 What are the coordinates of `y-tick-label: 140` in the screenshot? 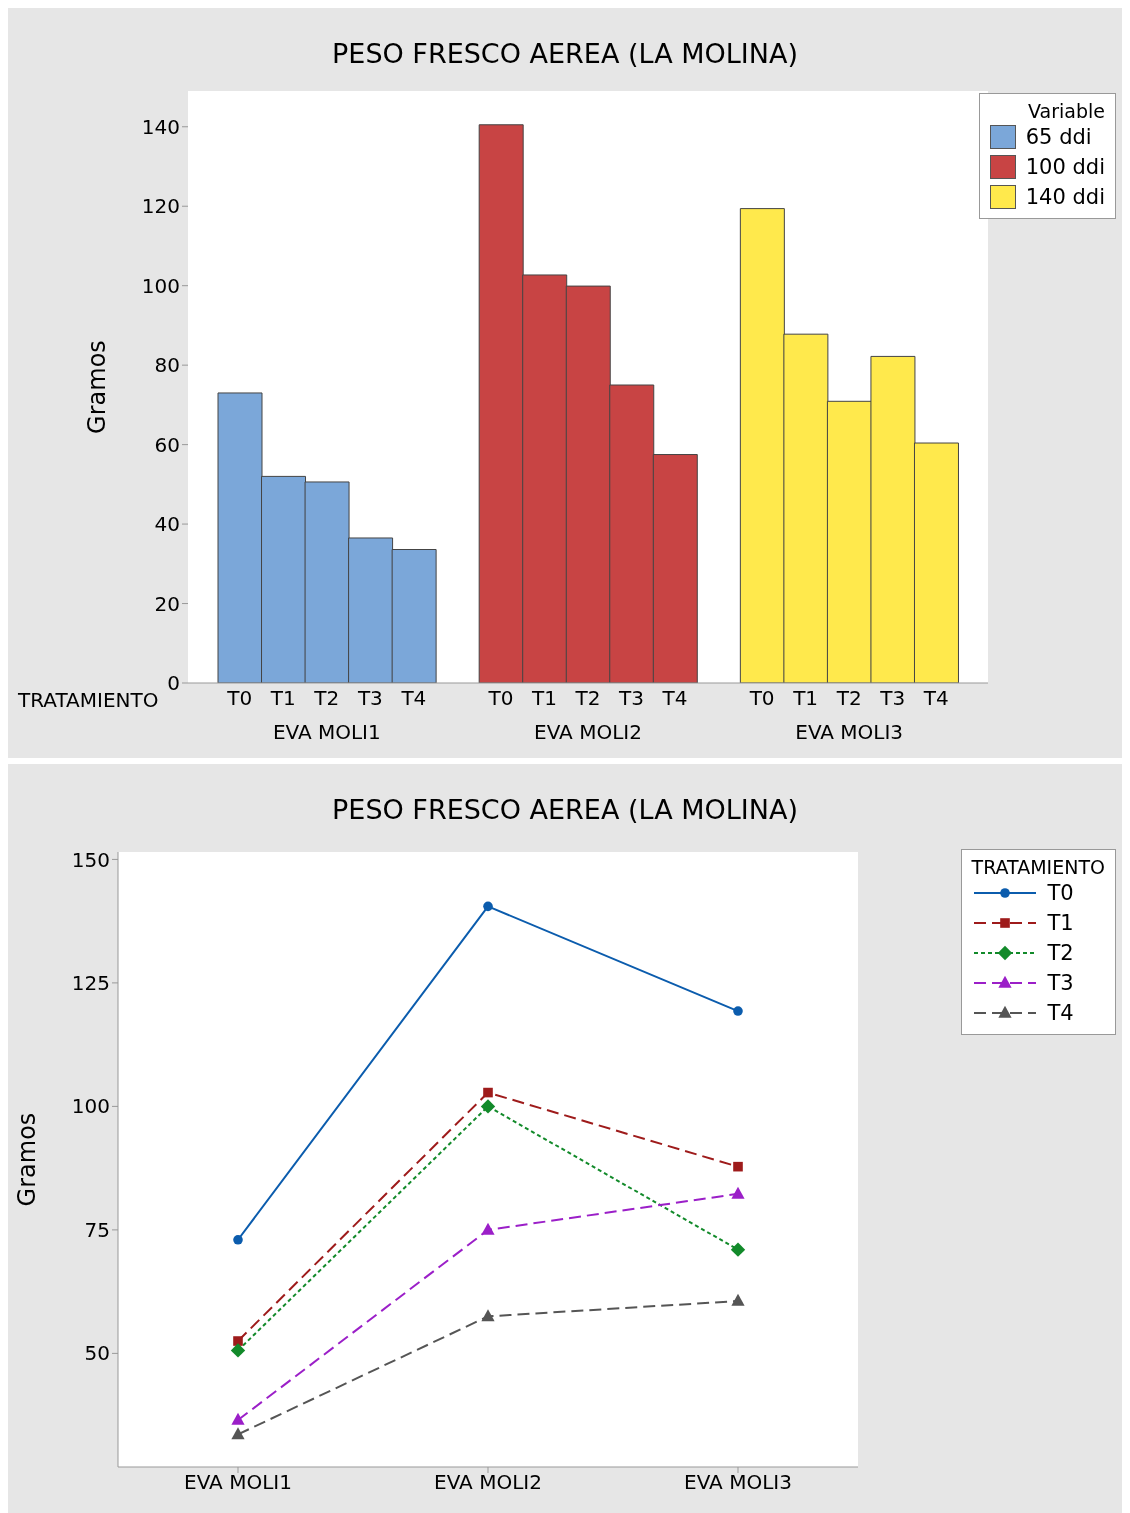 It's located at (160, 126).